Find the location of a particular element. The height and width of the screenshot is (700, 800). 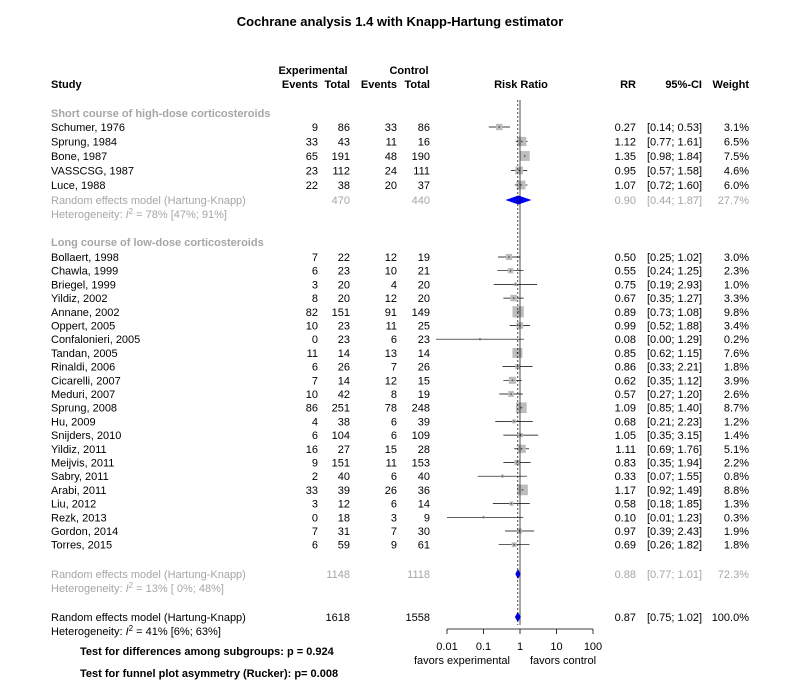

heterogeneity-rest: = 13% [ 0%; 48%] is located at coordinates (178, 589).